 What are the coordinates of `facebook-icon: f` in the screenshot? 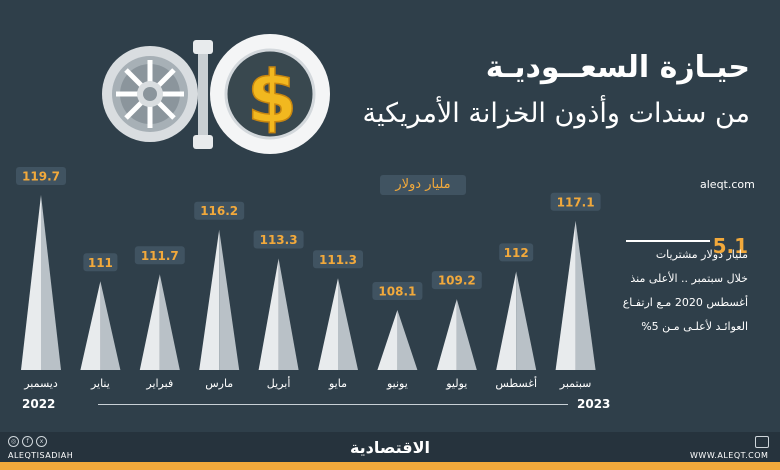 It's located at (27, 441).